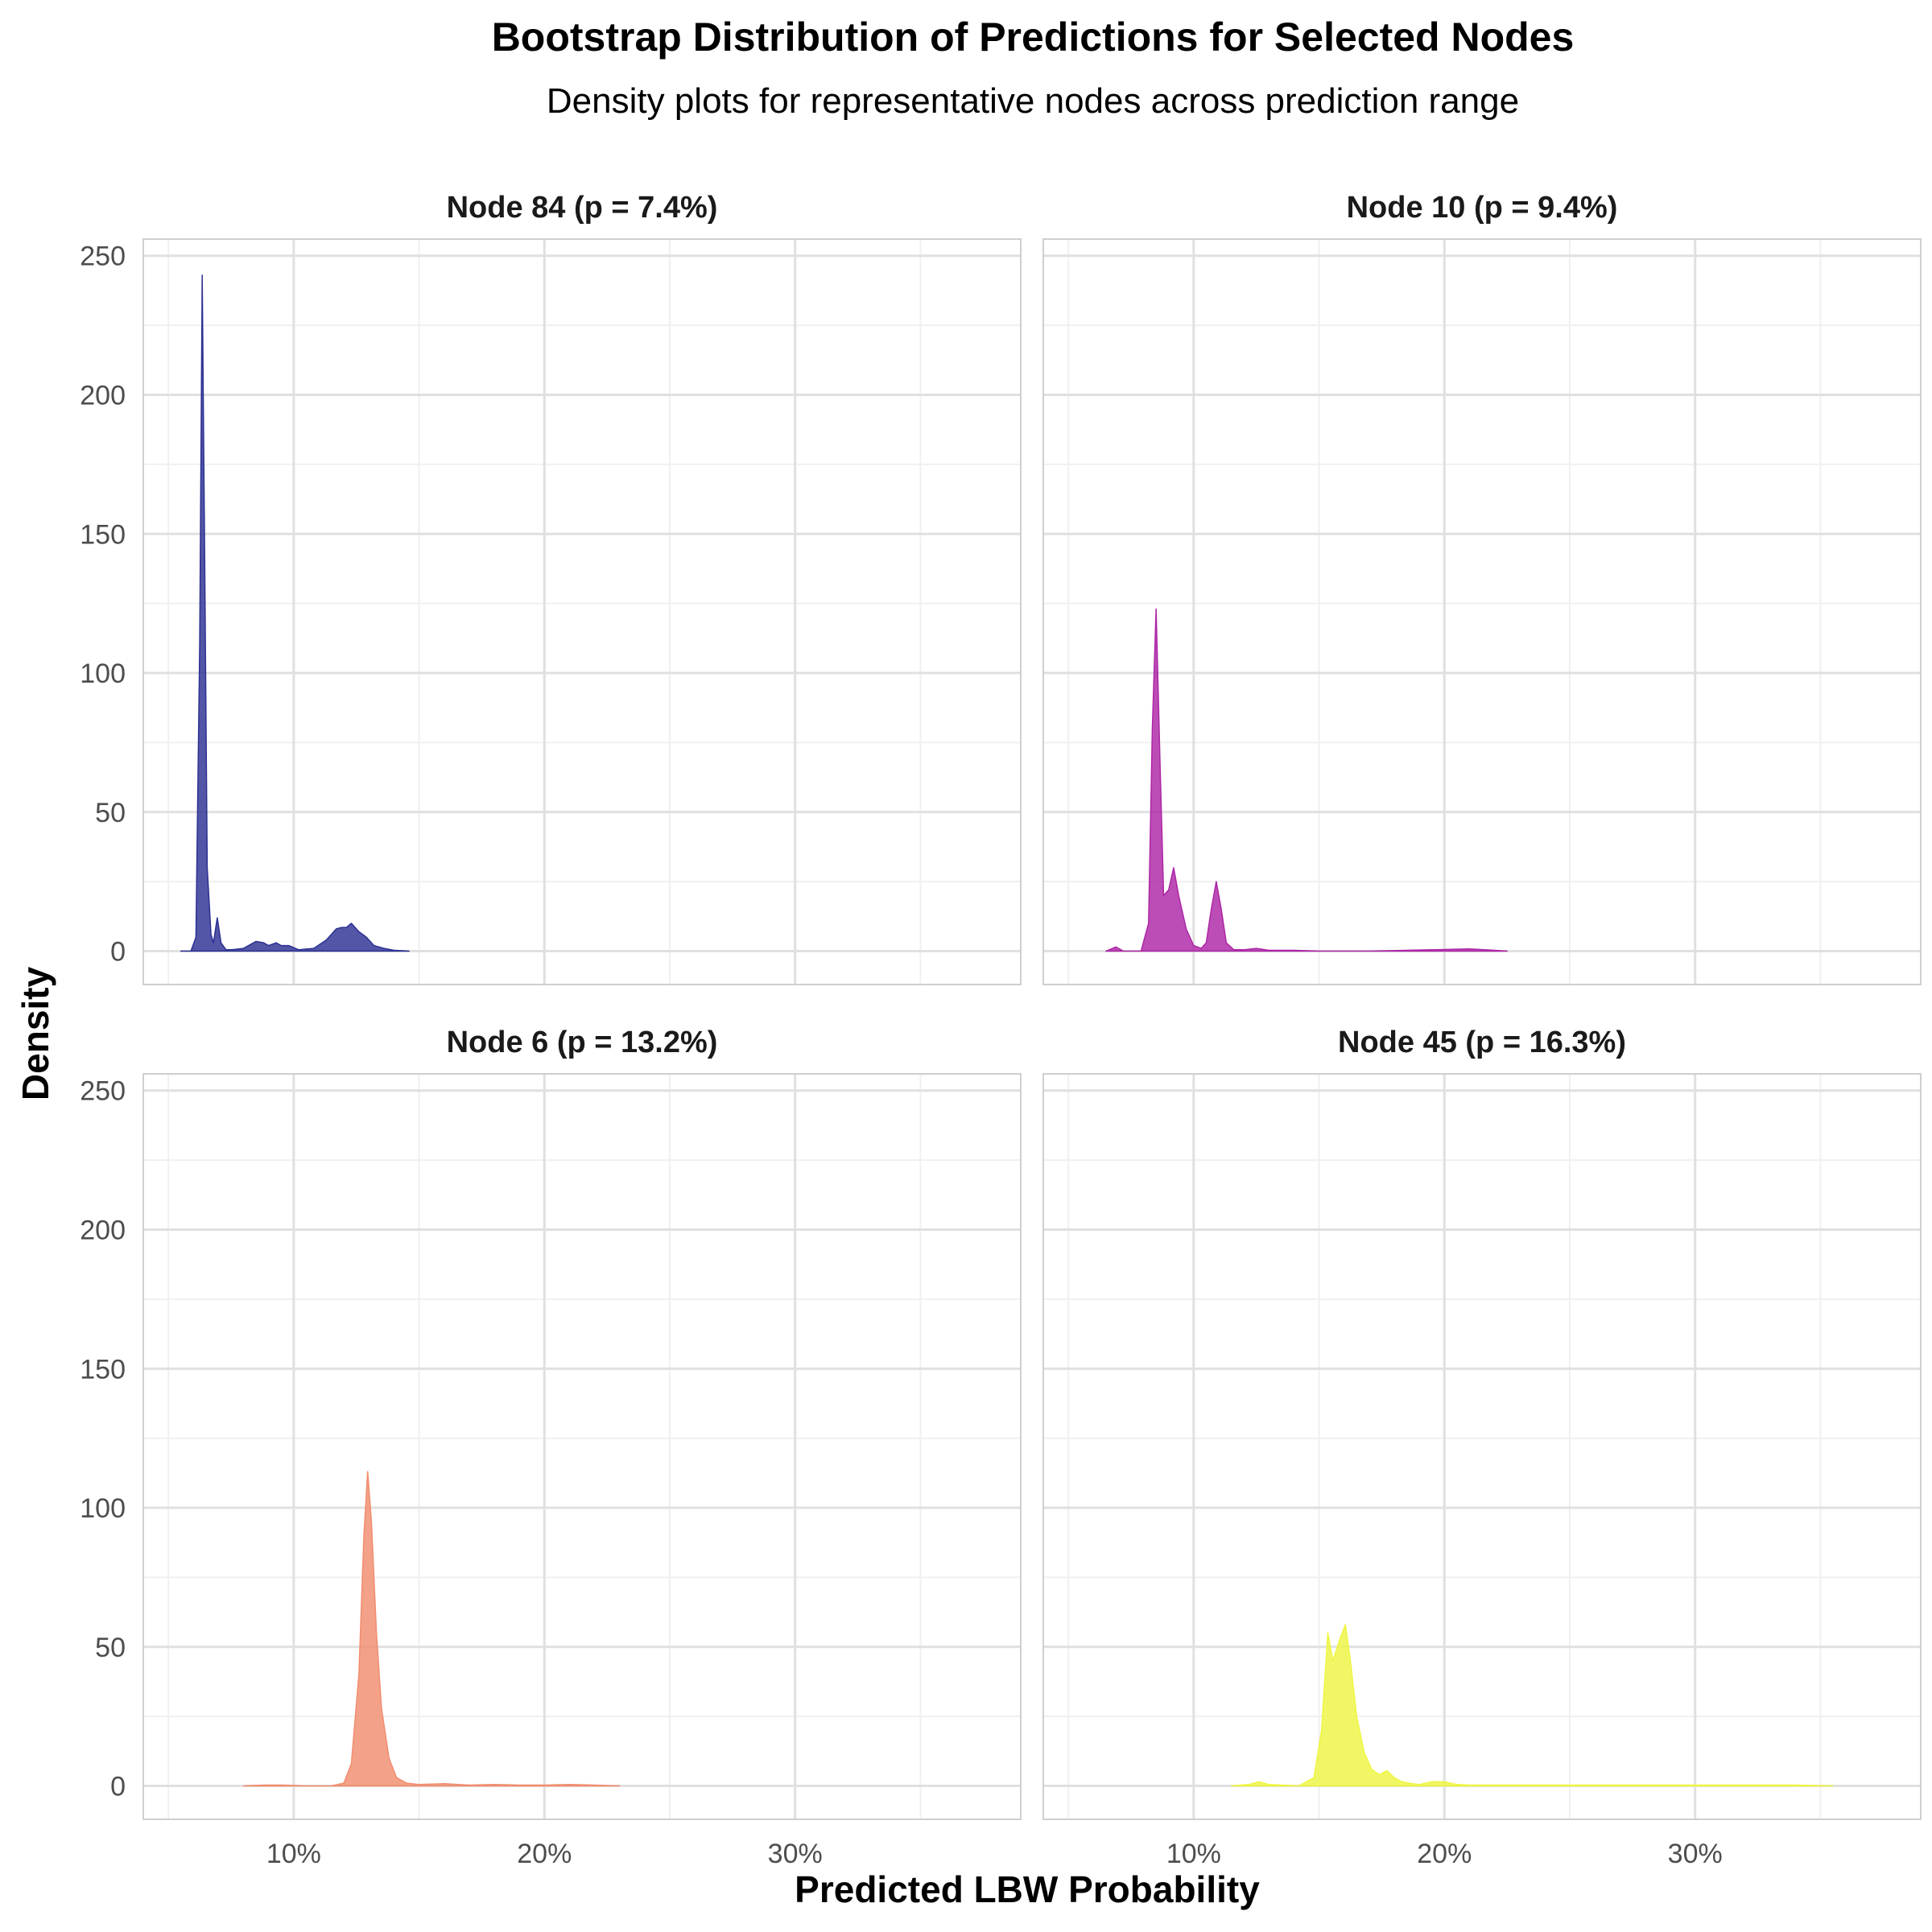 This screenshot has height=1932, width=1932. I want to click on x-axis-title: Predicted LBW Probability, so click(1027, 1889).